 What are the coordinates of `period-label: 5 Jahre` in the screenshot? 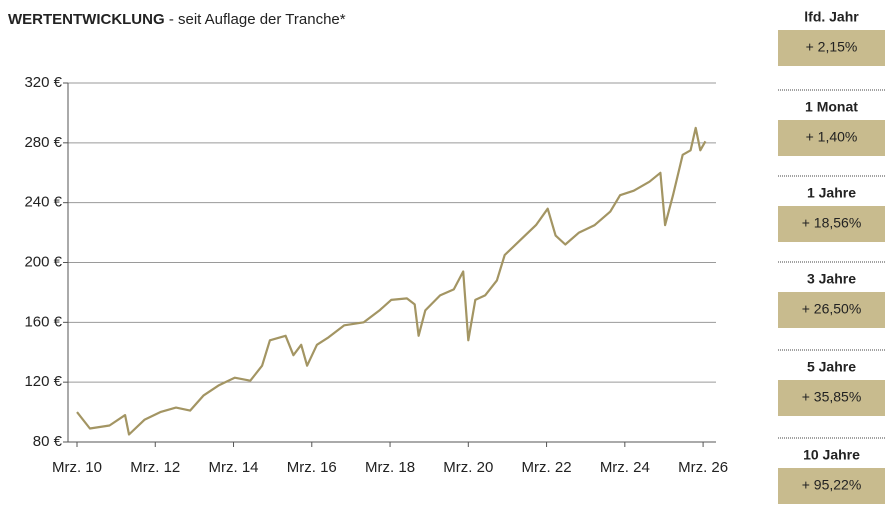 It's located at (831, 367).